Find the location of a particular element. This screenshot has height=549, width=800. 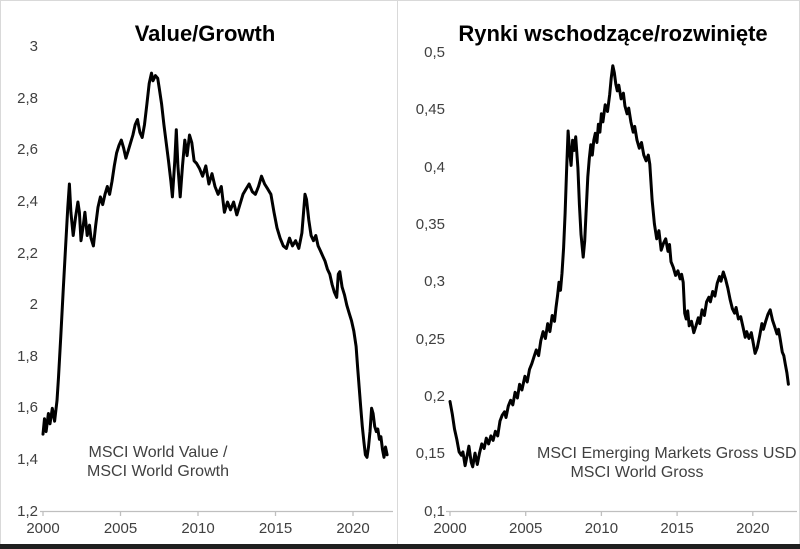

y-tick-label: 0,25 is located at coordinates (430, 339).